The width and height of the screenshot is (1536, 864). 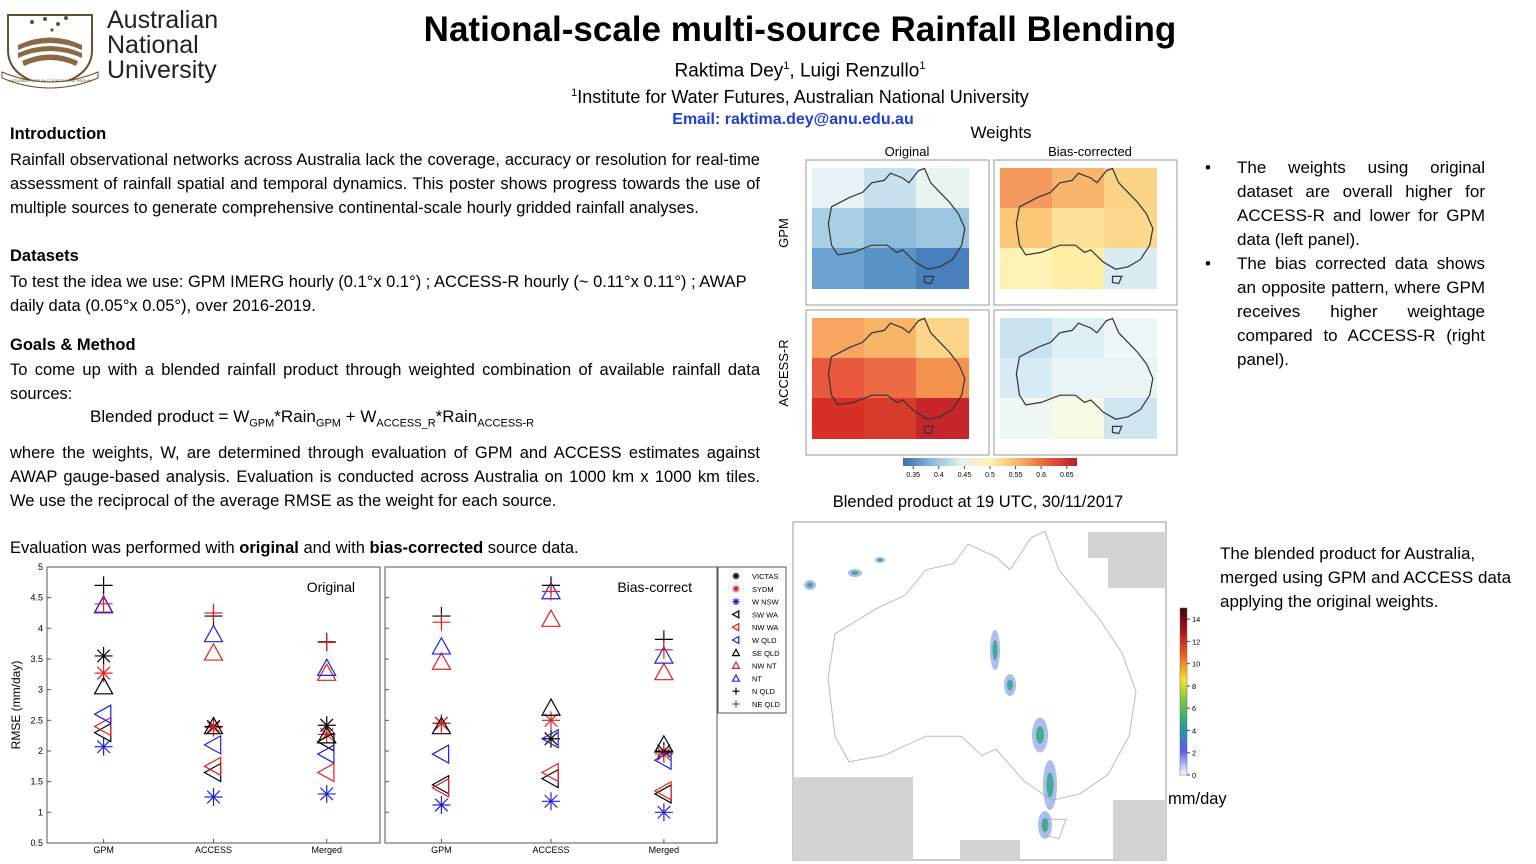 What do you see at coordinates (1183, 691) in the screenshot?
I see `colorbar` at bounding box center [1183, 691].